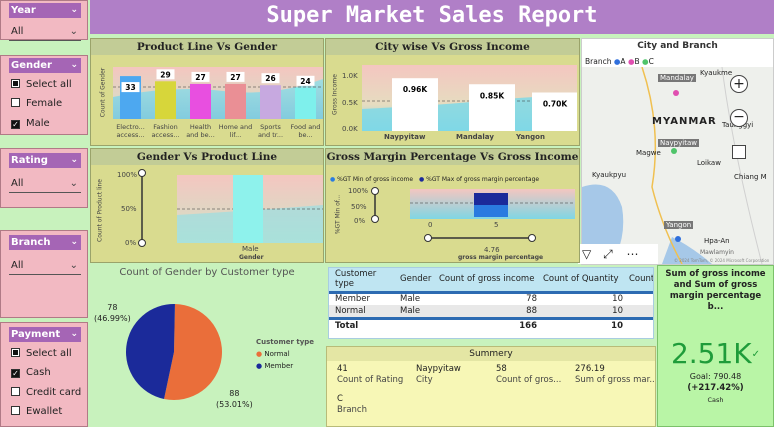 The image size is (774, 427). What do you see at coordinates (45, 31) in the screenshot?
I see `year-dropdown: All ⌄` at bounding box center [45, 31].